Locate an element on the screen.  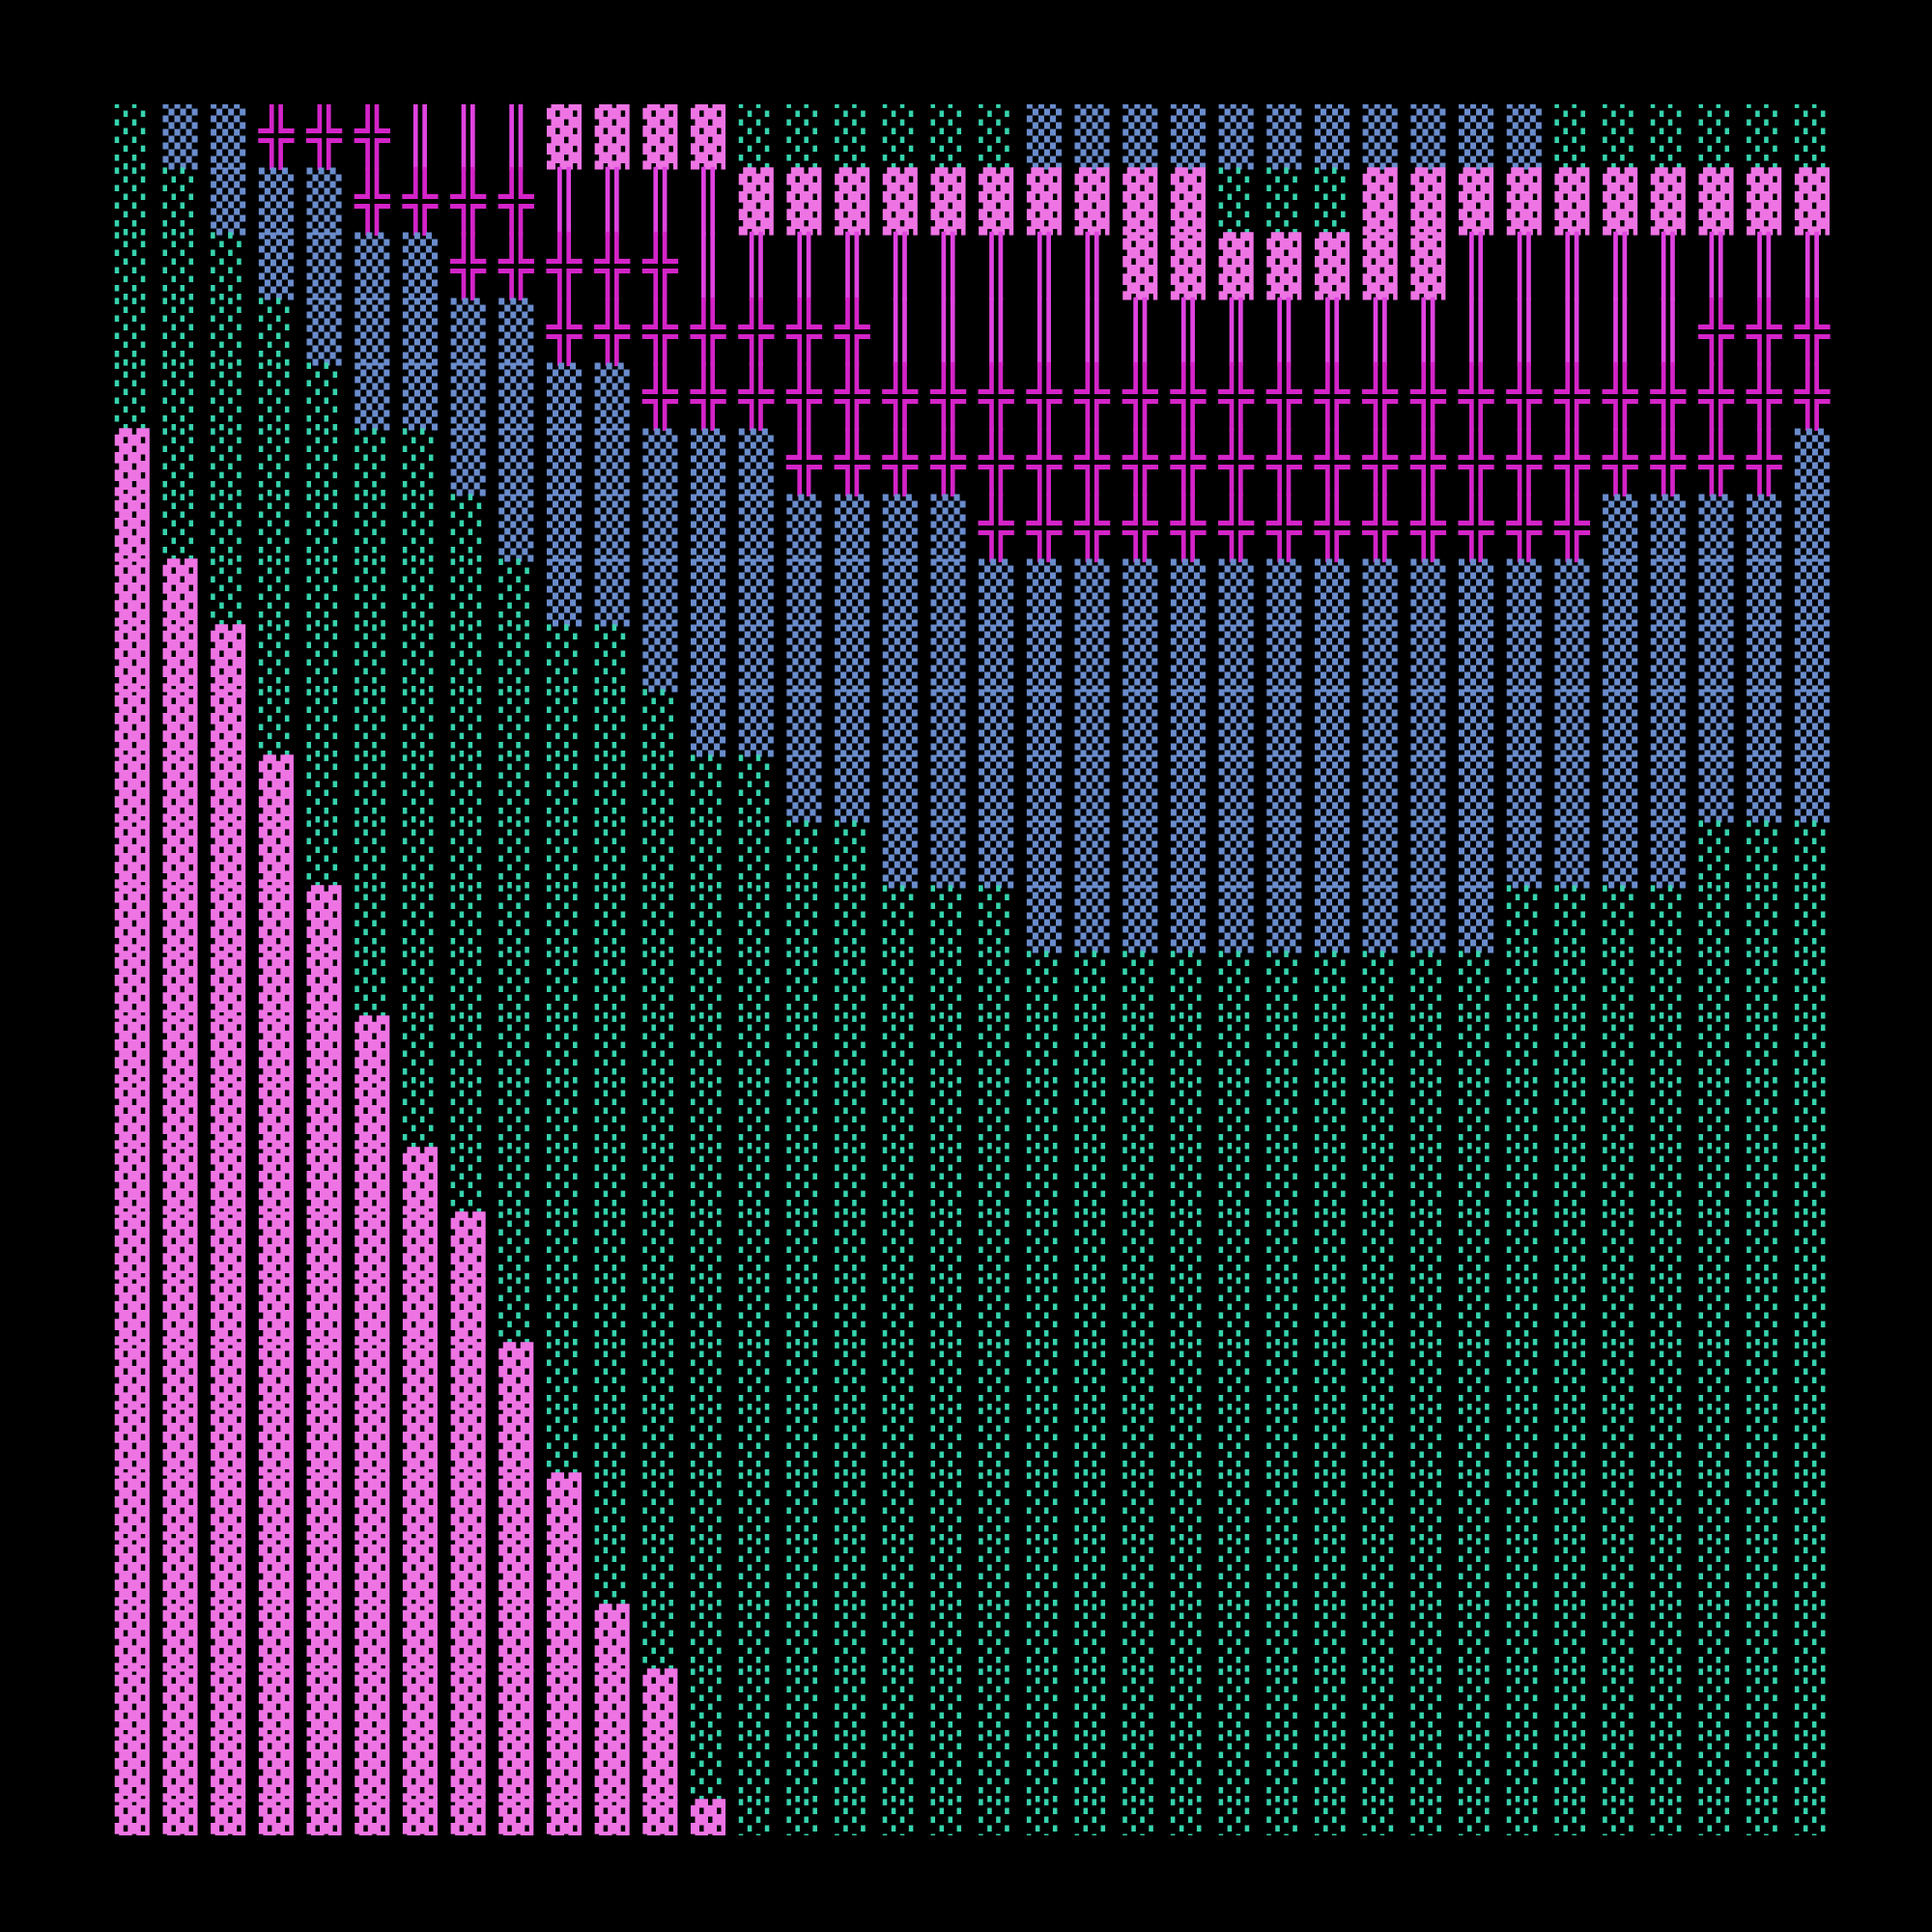
glyph-row: ░▒▒╬╬╬║║║▓▓▓▓░░░░░░▒▒▒▒▒▒▒▒▒▒▒░░░░░░░ is located at coordinates (970, 137).